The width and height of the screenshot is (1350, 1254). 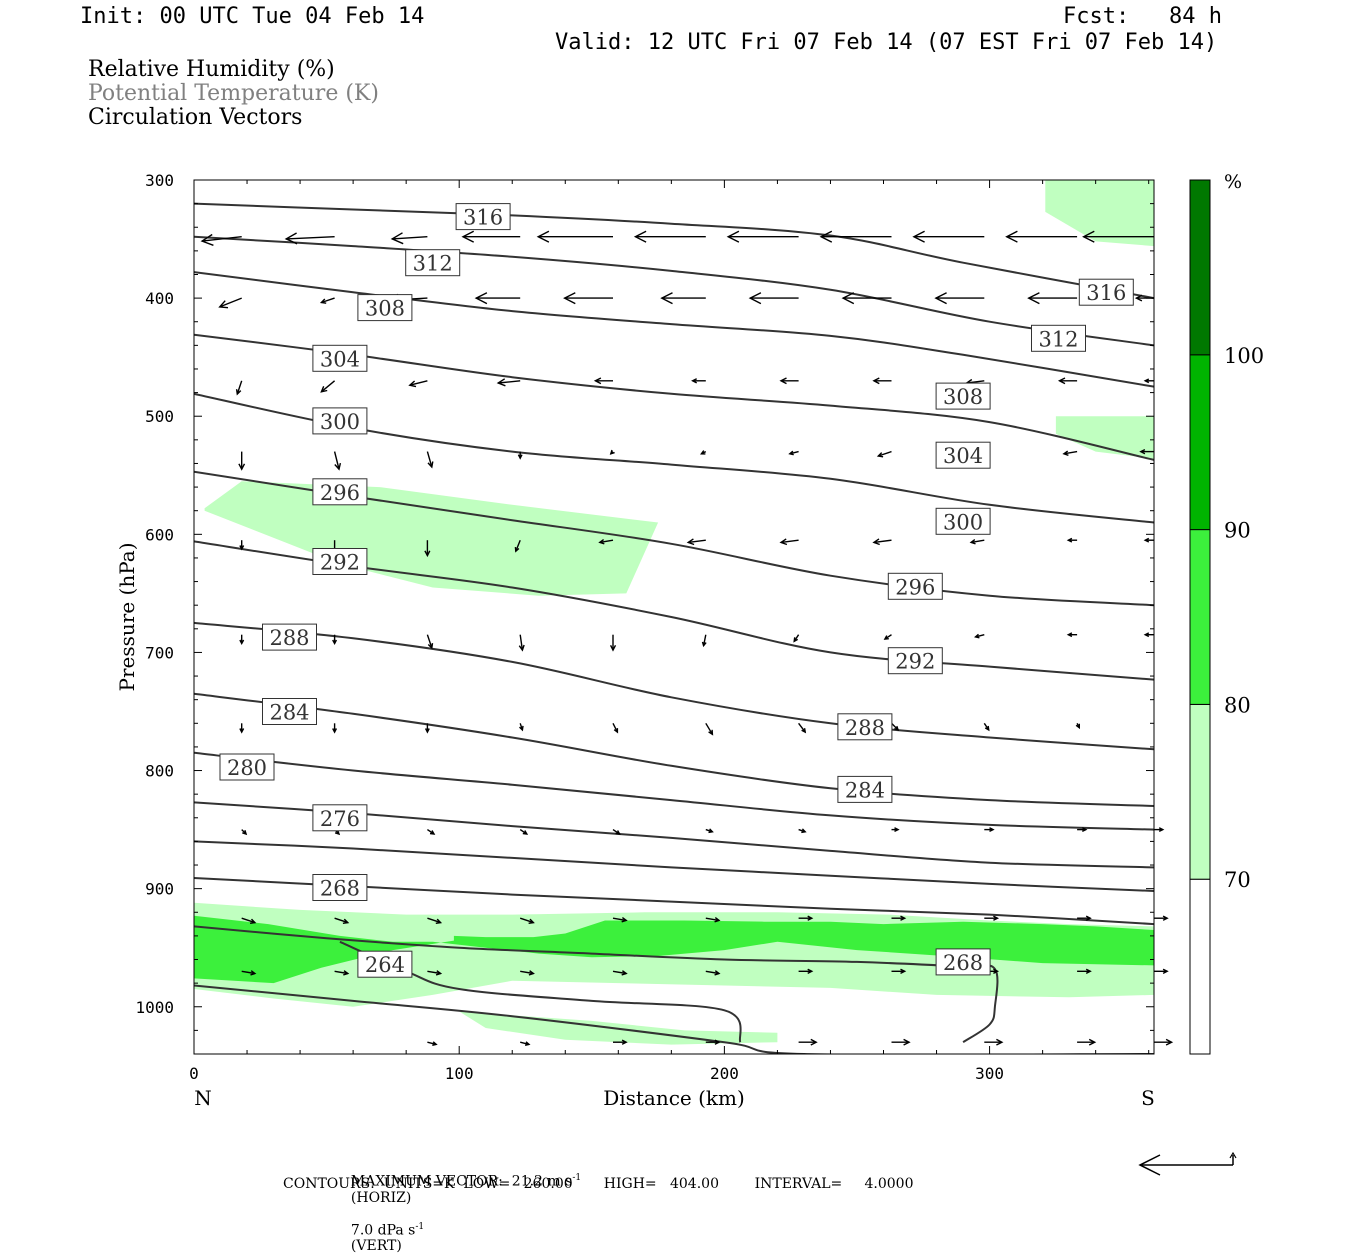 I want to click on y-tick-label: 900, so click(x=159, y=889).